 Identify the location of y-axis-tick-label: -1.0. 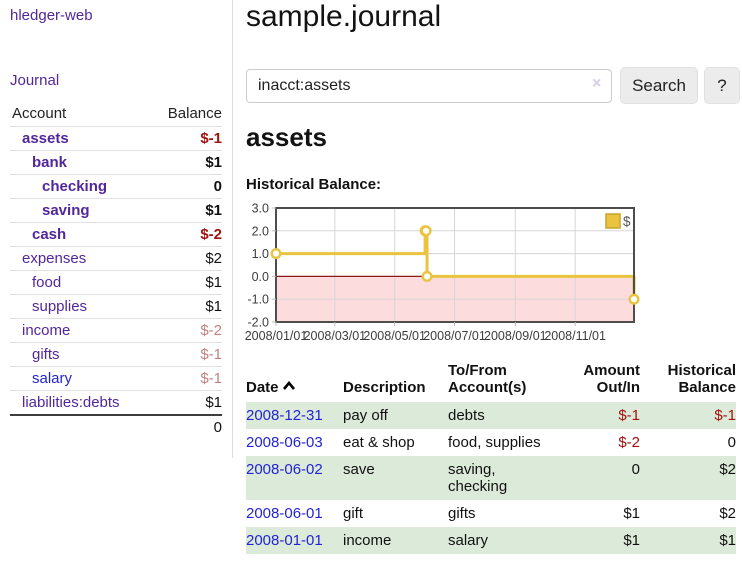
(258, 300).